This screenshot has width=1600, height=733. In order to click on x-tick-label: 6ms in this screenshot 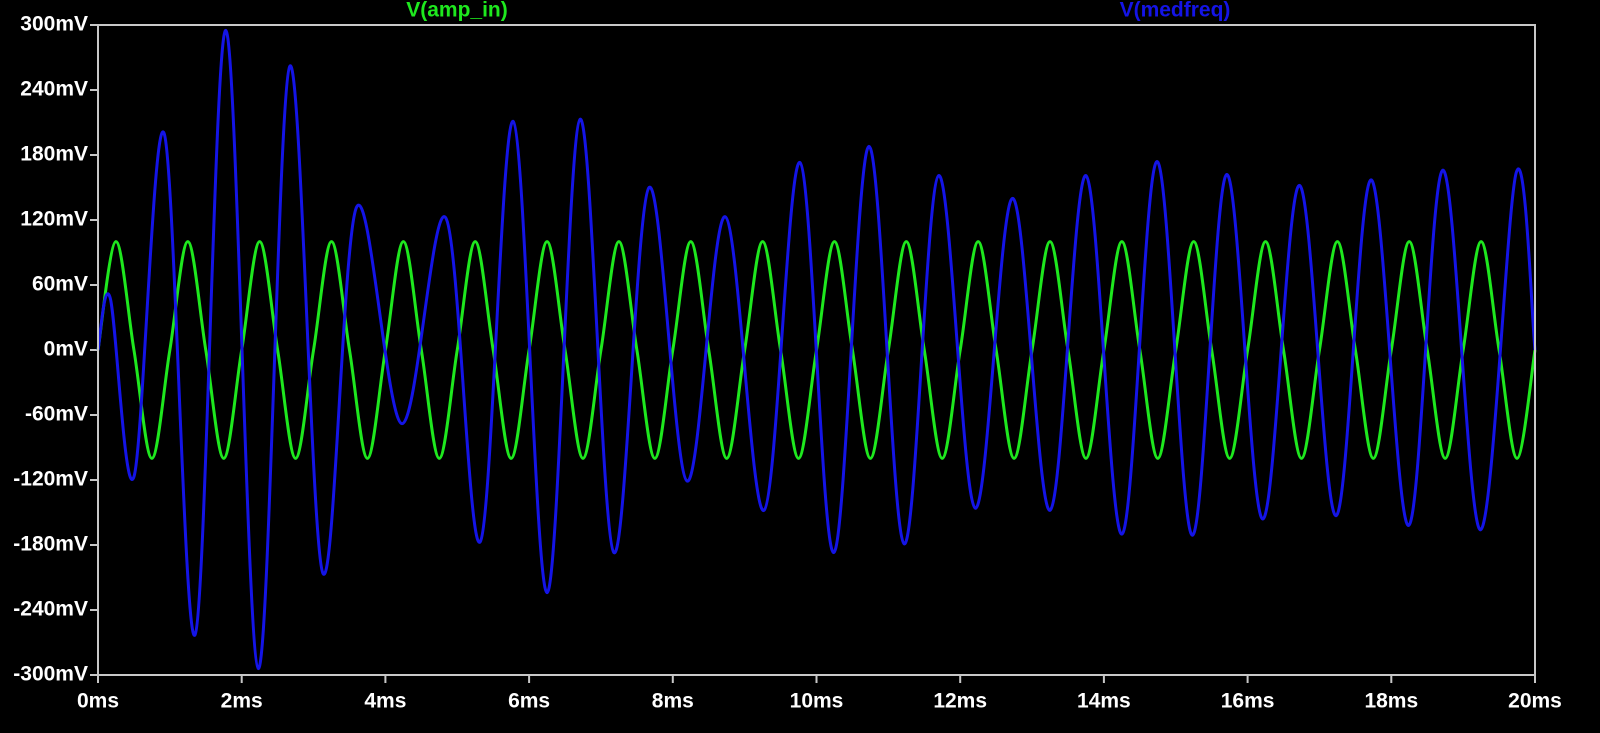, I will do `click(529, 701)`.